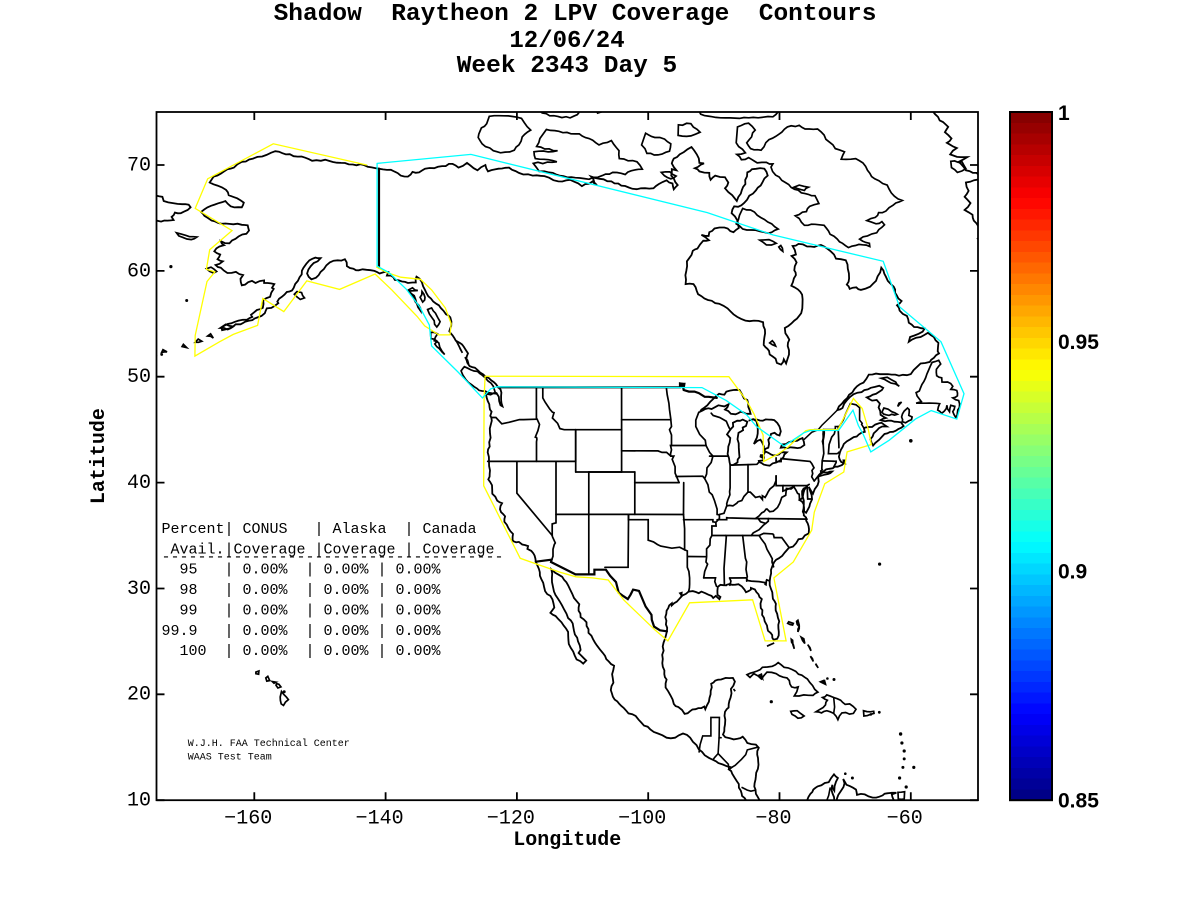  Describe the element at coordinates (380, 819) in the screenshot. I see `svg-text: −140` at that location.